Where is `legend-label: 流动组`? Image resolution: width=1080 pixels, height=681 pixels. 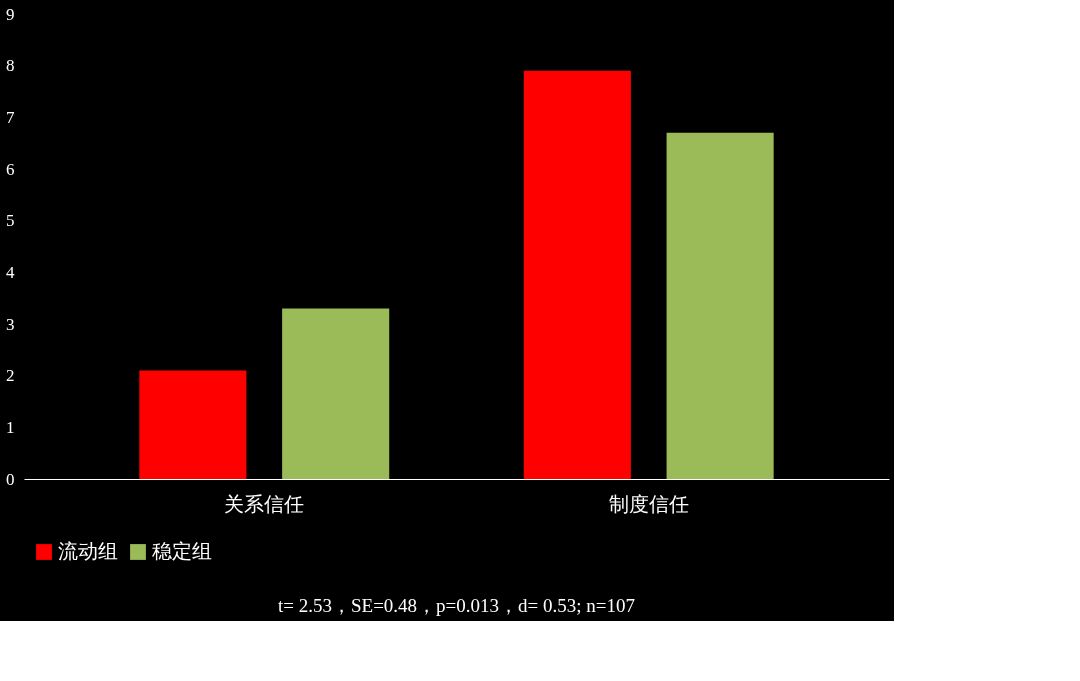 legend-label: 流动组 is located at coordinates (88, 551).